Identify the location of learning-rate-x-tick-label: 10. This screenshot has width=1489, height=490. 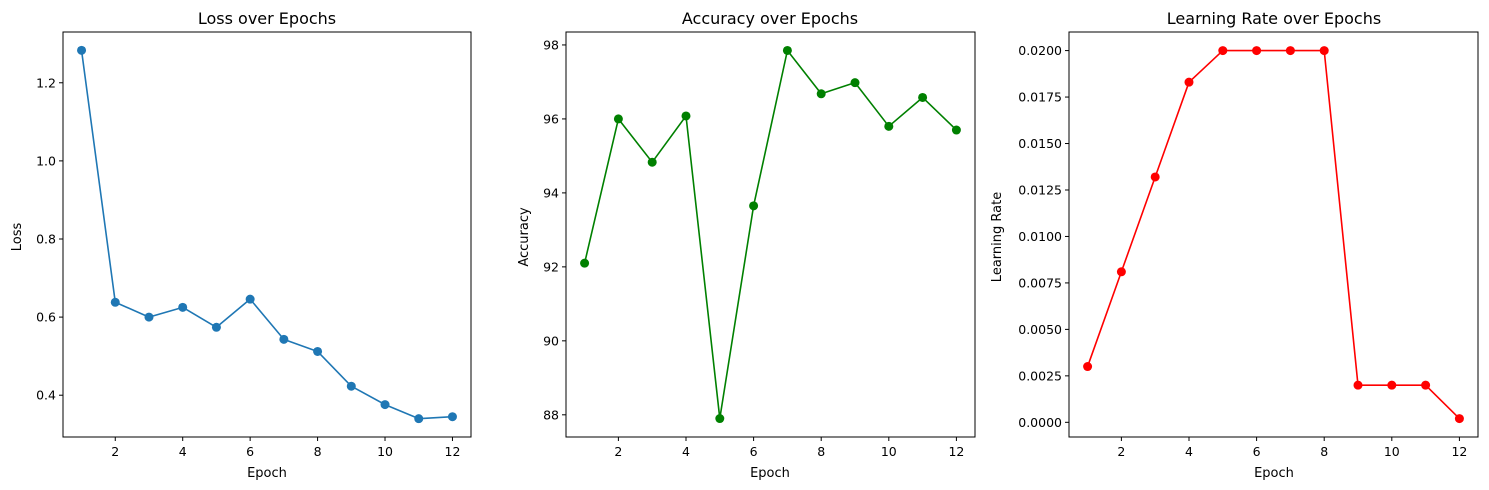
(1392, 451).